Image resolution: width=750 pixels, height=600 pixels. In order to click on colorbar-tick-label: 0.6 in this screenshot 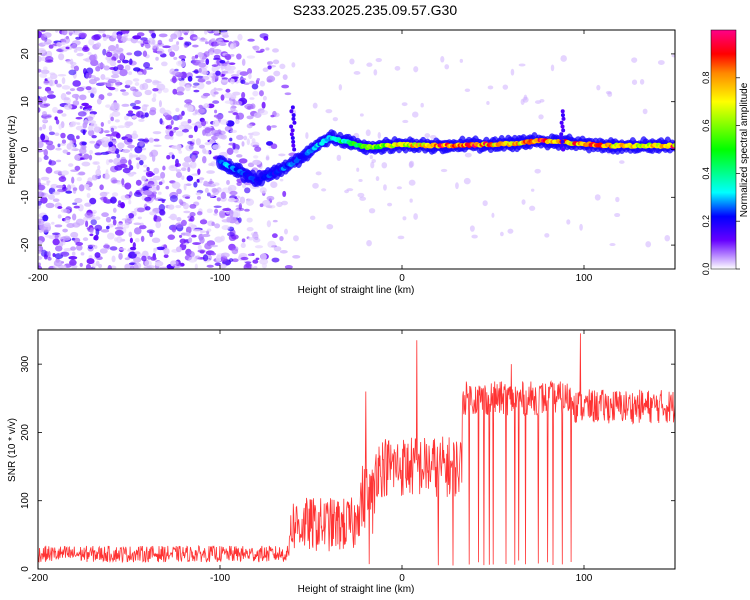, I will do `click(706, 125)`.